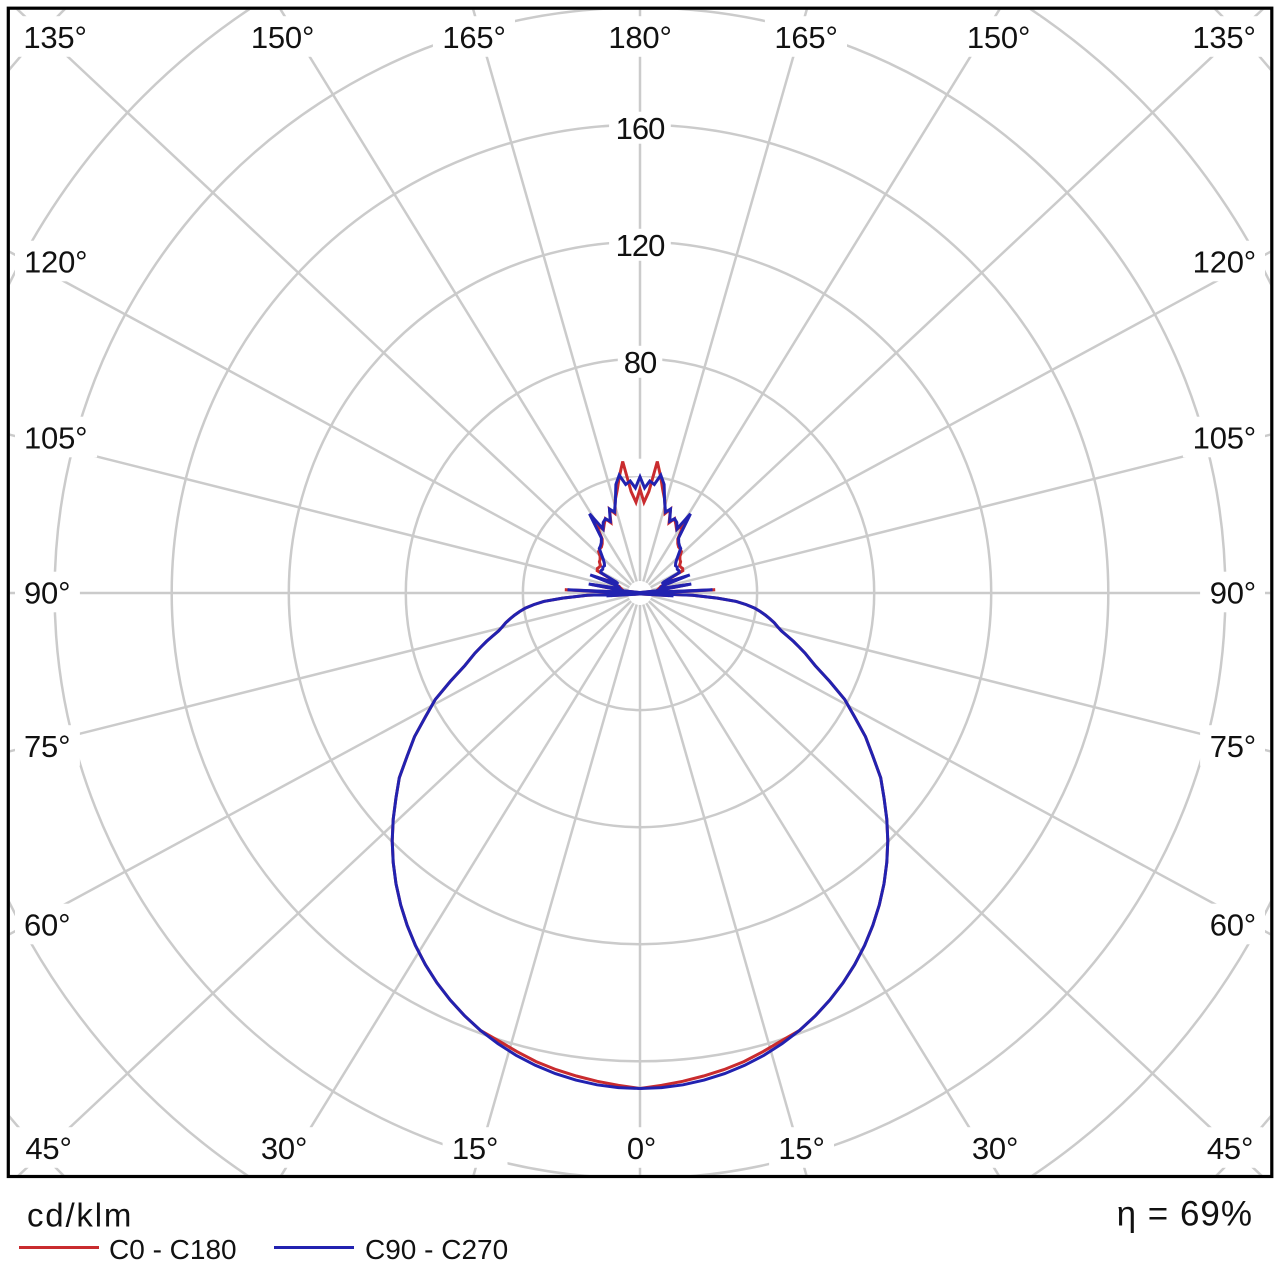 This screenshot has height=1280, width=1280. Describe the element at coordinates (640, 245) in the screenshot. I see `svg-text: 120` at that location.